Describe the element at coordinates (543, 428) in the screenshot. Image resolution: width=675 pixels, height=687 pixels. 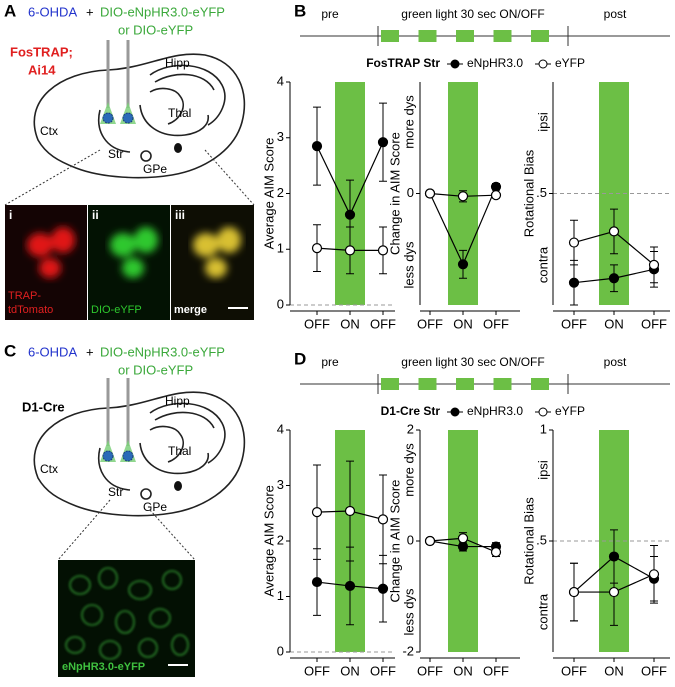
I see `y-tick-label: 1` at that location.